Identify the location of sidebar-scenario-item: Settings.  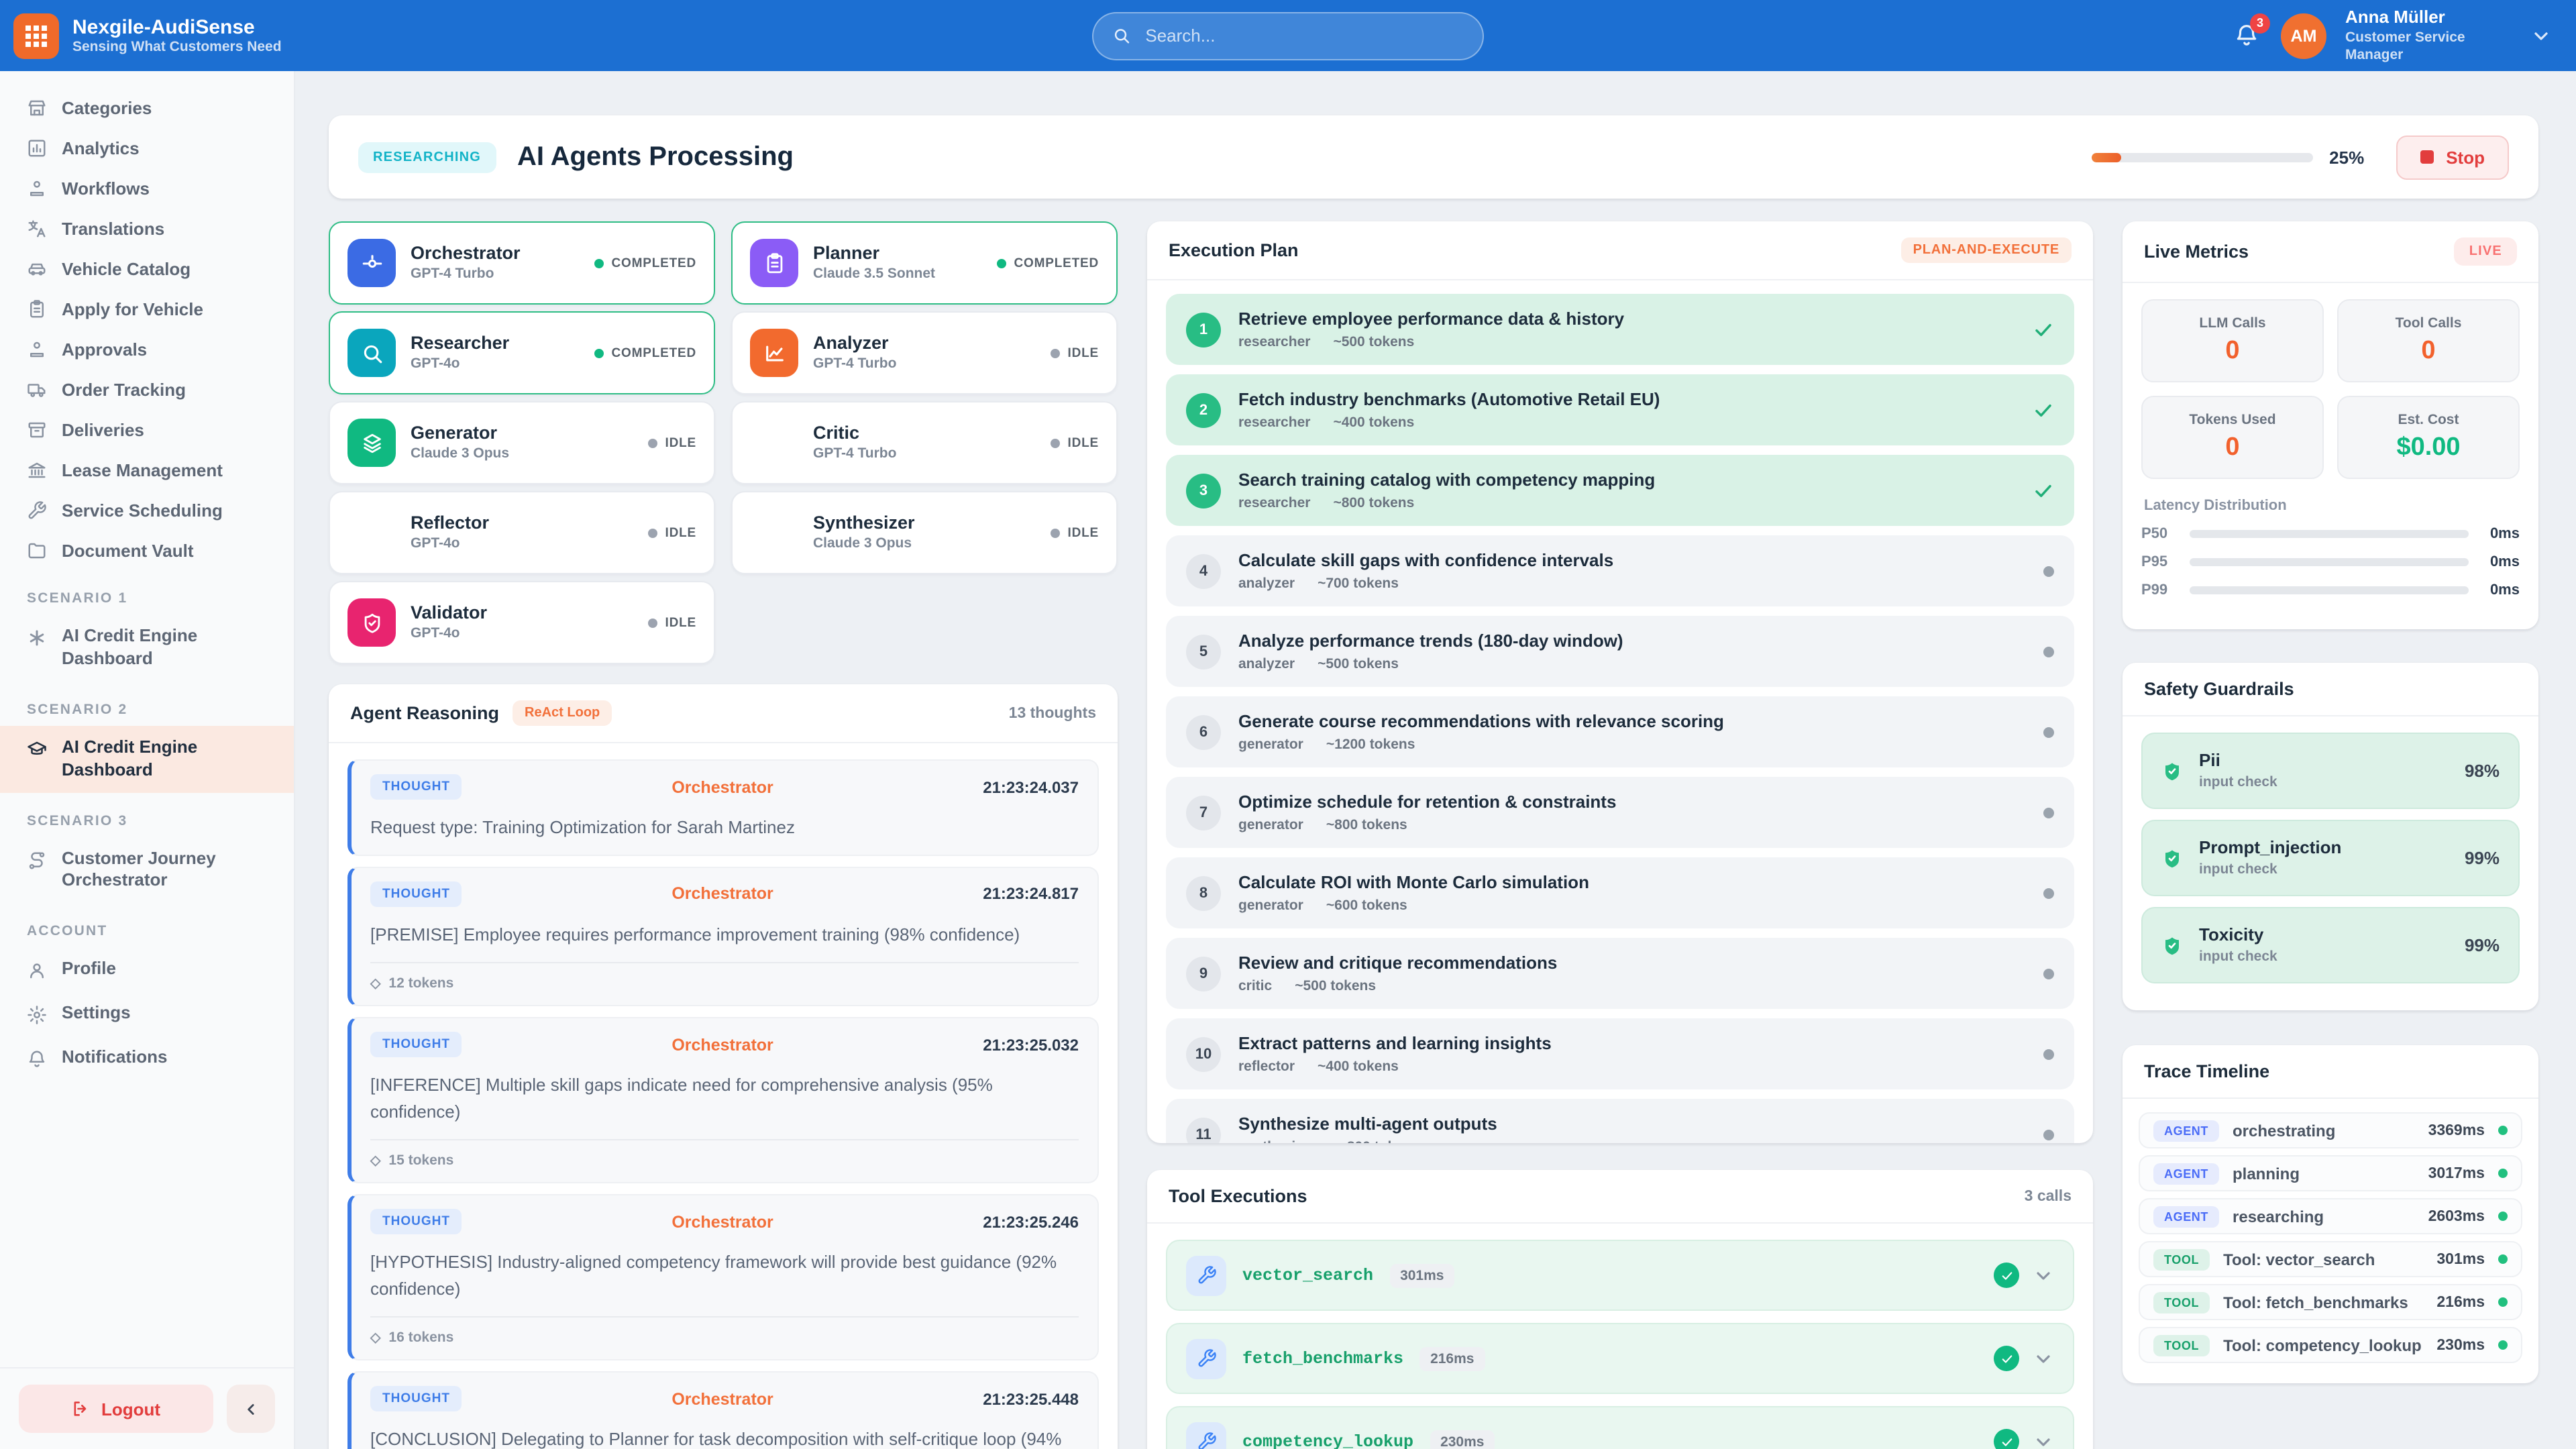
(147, 1014).